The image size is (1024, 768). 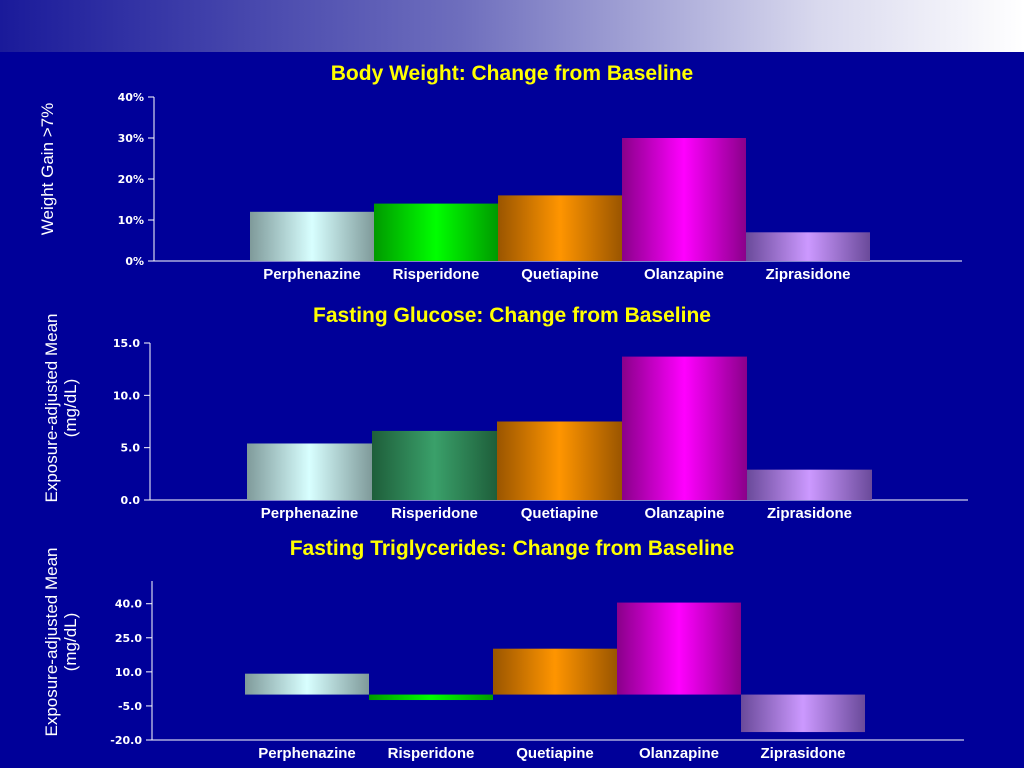 What do you see at coordinates (130, 706) in the screenshot?
I see `y-tick-label: -5.0` at bounding box center [130, 706].